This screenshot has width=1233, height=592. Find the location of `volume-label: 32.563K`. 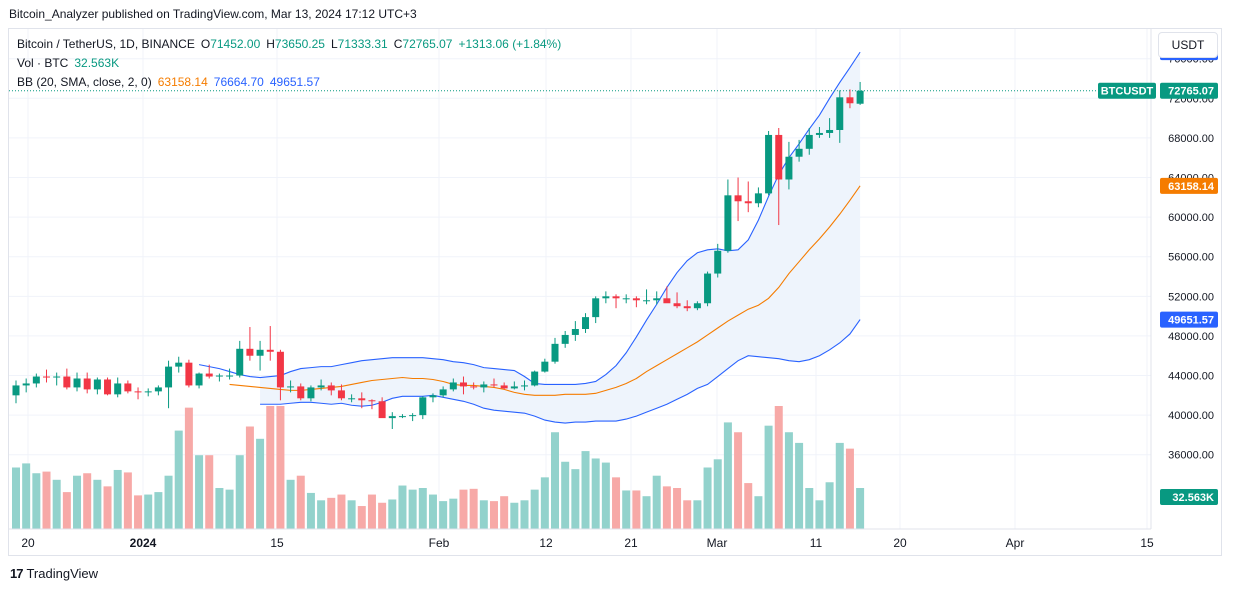

volume-label: 32.563K is located at coordinates (1189, 497).